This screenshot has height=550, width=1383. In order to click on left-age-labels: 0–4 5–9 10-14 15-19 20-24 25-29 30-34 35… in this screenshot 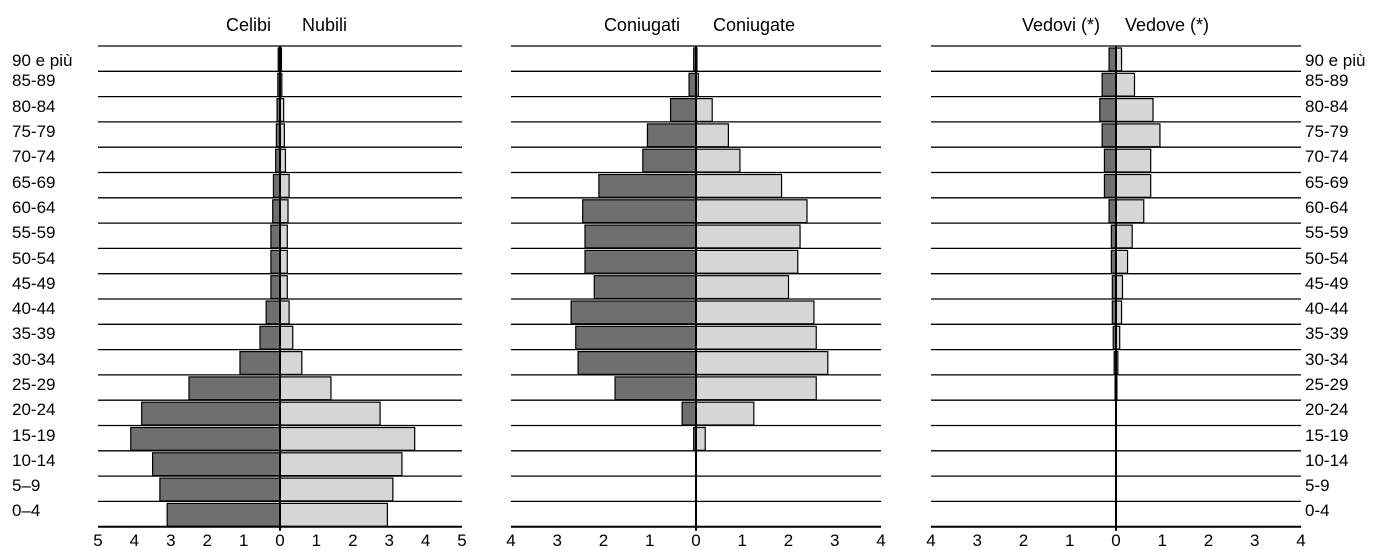, I will do `click(42, 285)`.